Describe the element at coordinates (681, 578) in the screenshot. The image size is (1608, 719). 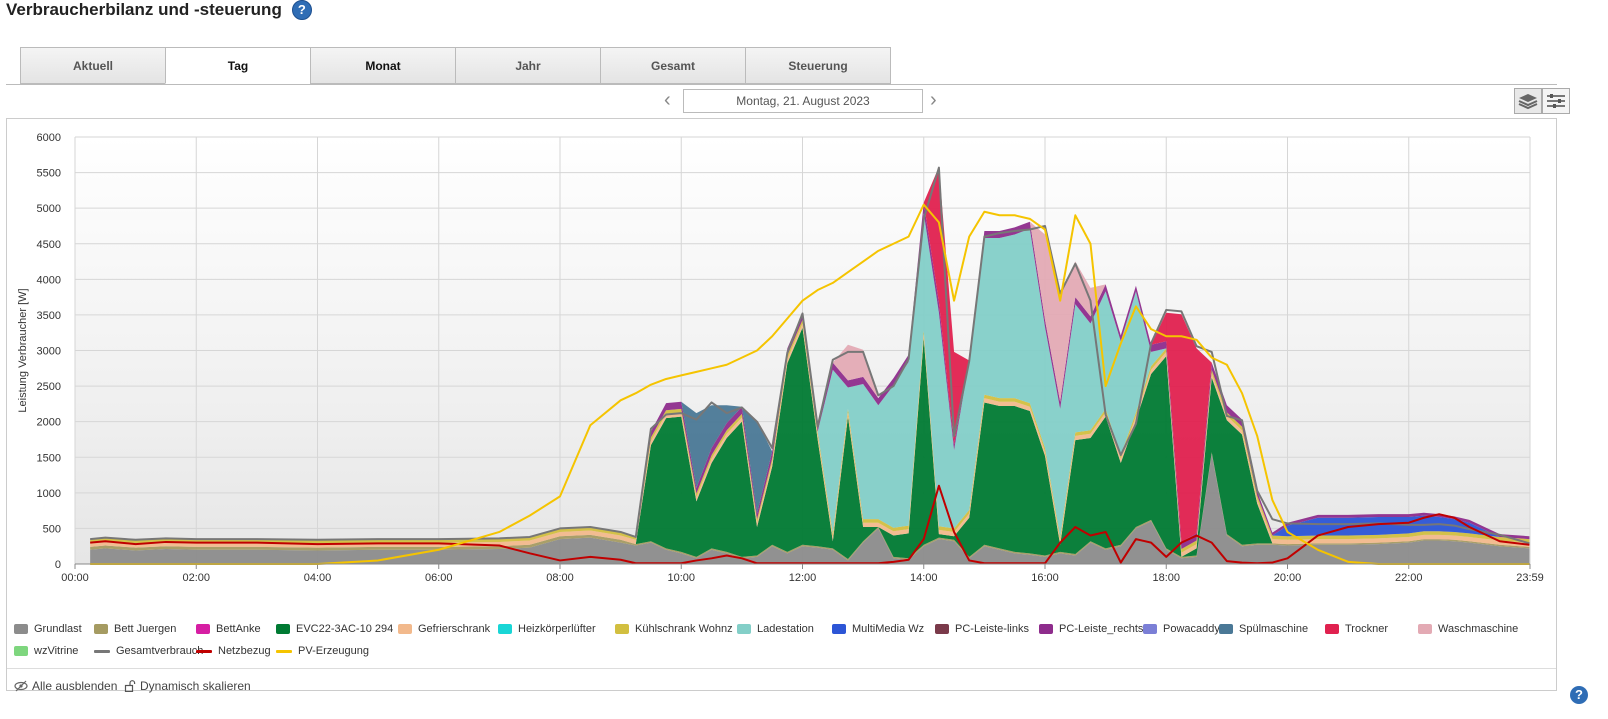
I see `x-tick-label: 10:00` at that location.